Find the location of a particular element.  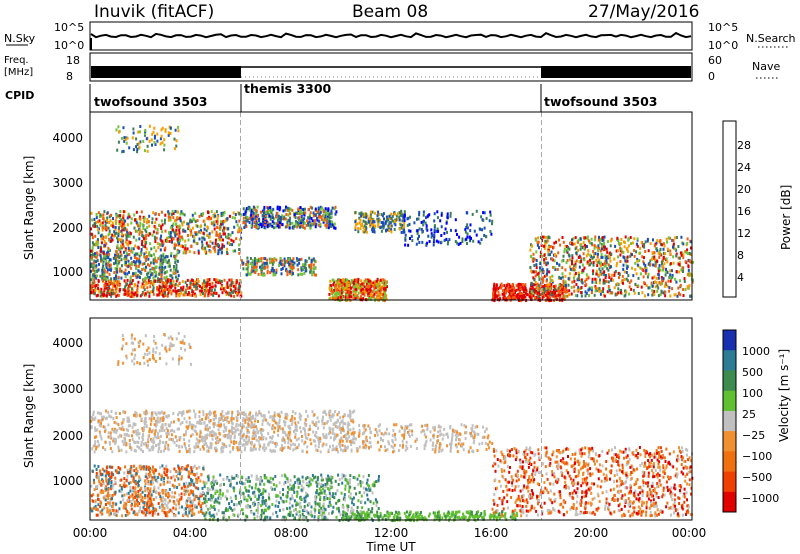

power-cell-2063 is located at coordinates (310, 270).